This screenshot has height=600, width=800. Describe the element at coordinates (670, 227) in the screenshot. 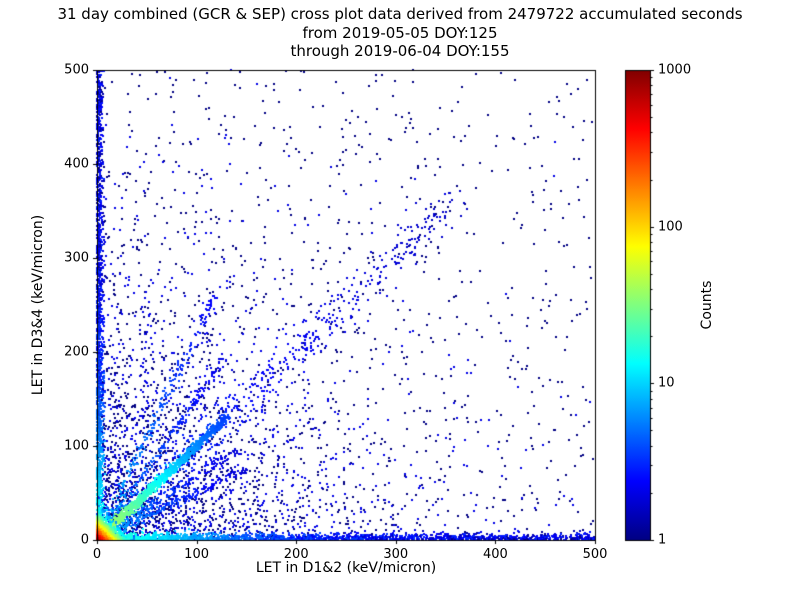

I see `colorbar-tick-label: 100` at that location.